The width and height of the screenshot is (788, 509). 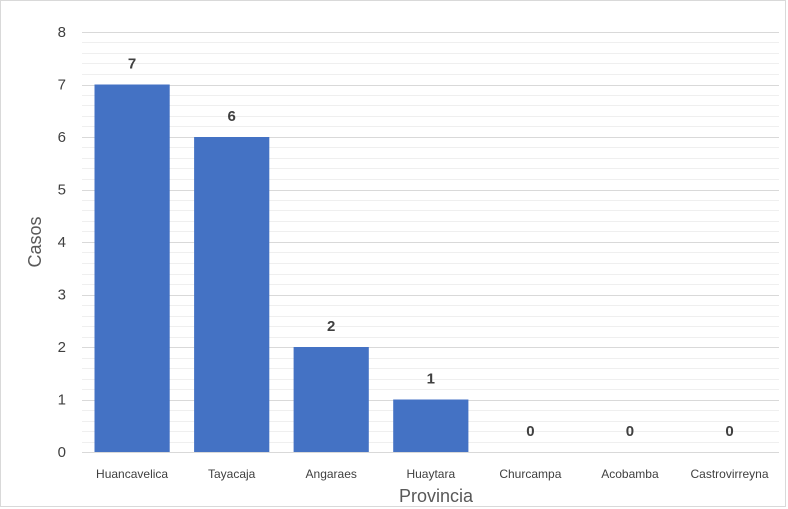 I want to click on data-label: 2, so click(x=331, y=326).